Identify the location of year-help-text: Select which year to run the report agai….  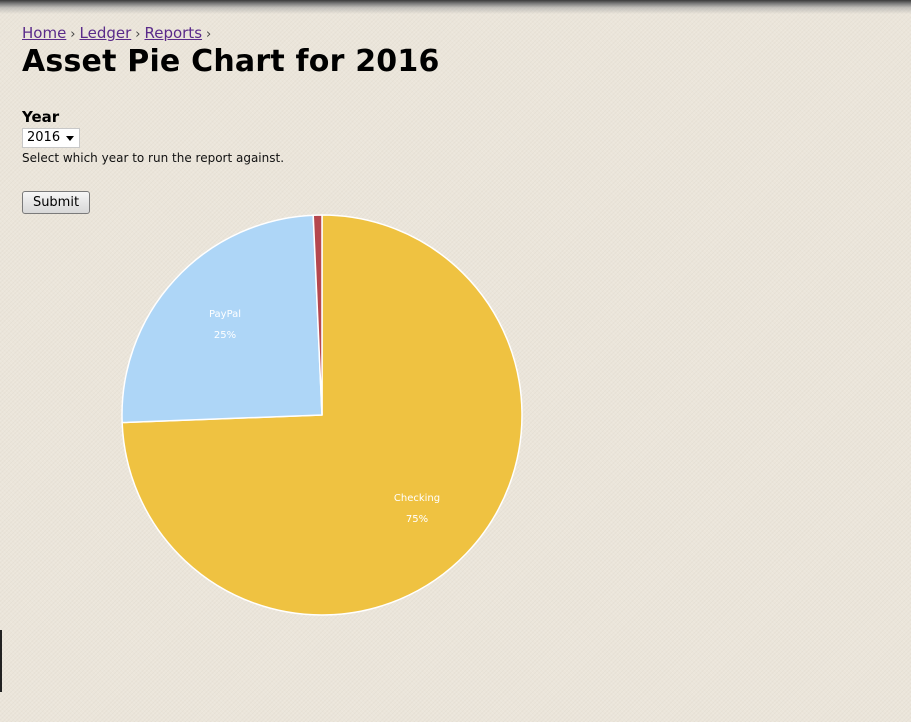
(153, 158).